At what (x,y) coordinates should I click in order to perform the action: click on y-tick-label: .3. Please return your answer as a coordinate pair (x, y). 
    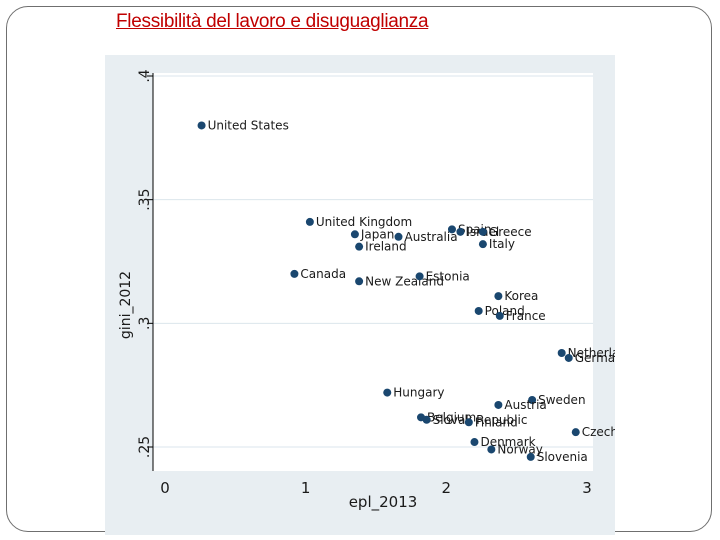
    Looking at the image, I should click on (145, 323).